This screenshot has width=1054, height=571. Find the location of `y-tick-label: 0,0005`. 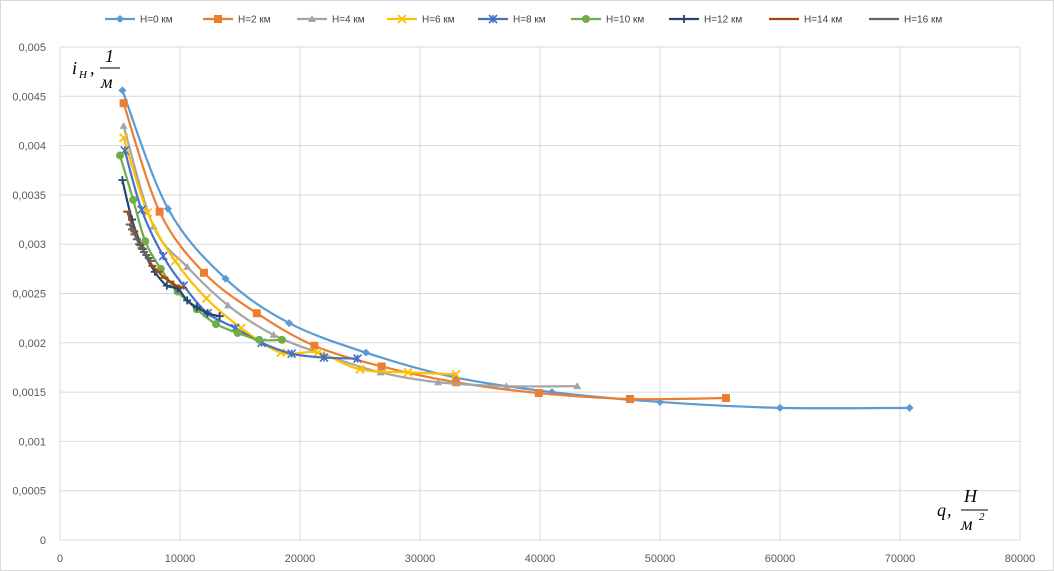

y-tick-label: 0,0005 is located at coordinates (29, 492).